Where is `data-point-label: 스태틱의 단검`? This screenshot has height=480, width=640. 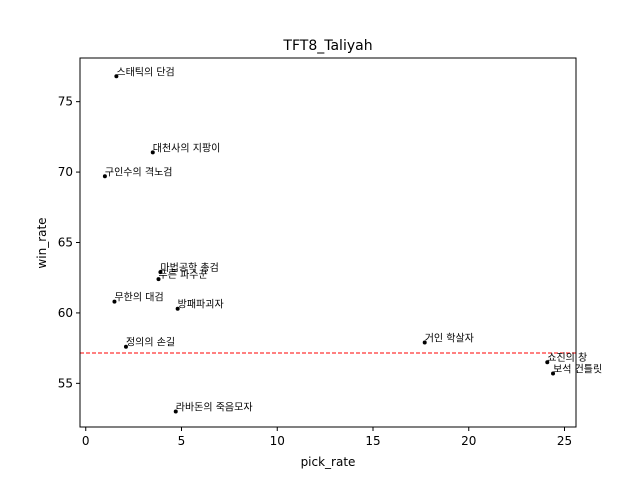 data-point-label: 스태틱의 단검 is located at coordinates (145, 72).